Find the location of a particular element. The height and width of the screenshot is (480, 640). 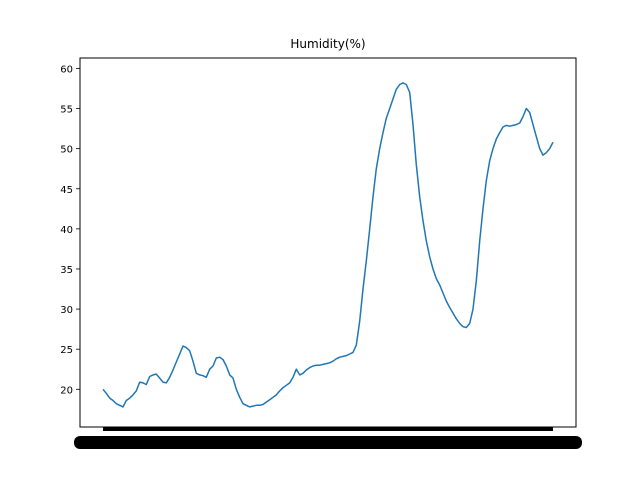

y-tick-label: 55 is located at coordinates (66, 110).